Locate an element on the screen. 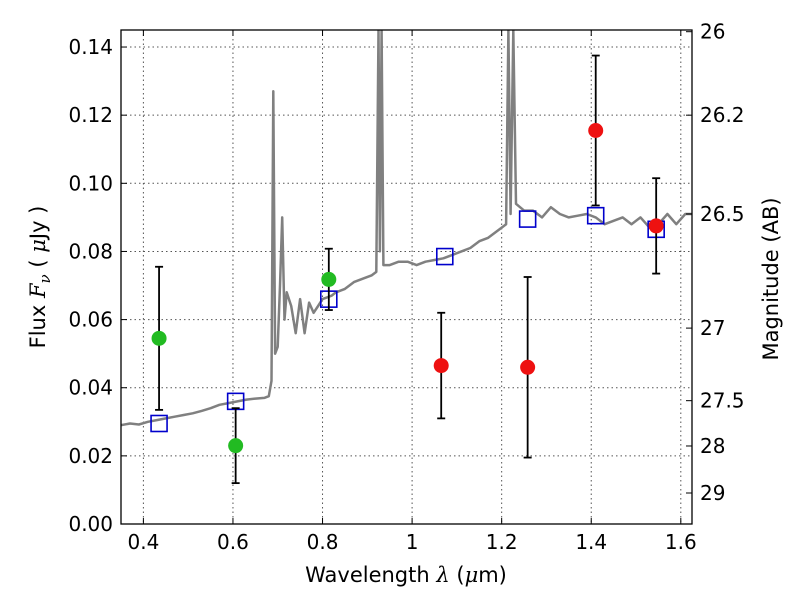 This screenshot has height=600, width=800. x-tick-label: 1.6 is located at coordinates (681, 542).